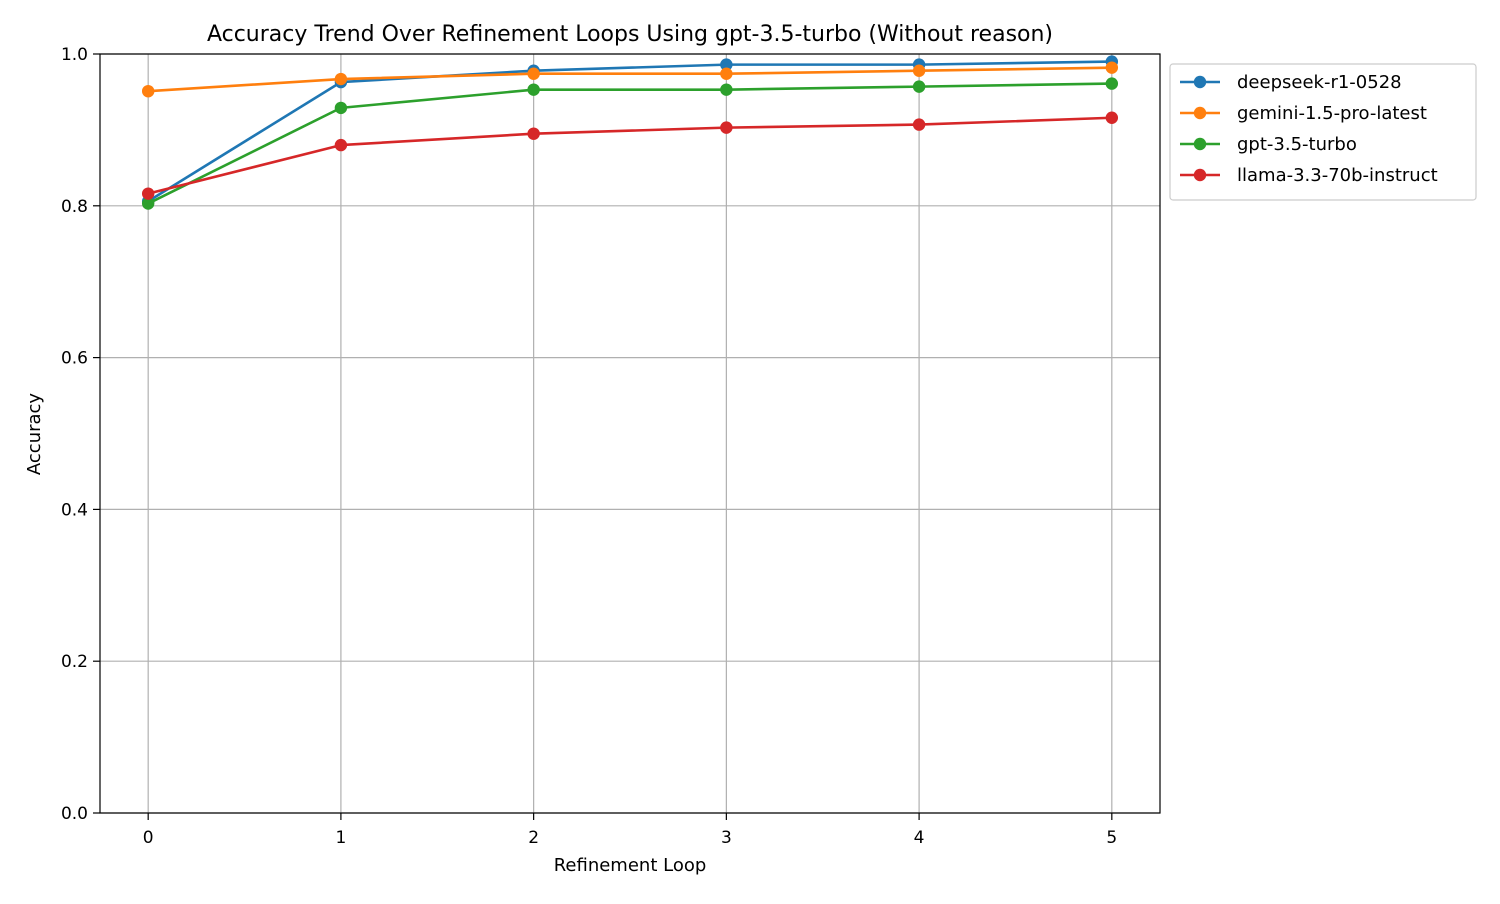 Image resolution: width=1500 pixels, height=904 pixels. What do you see at coordinates (1319, 82) in the screenshot?
I see `legend-label: deepseek-r1-0528` at bounding box center [1319, 82].